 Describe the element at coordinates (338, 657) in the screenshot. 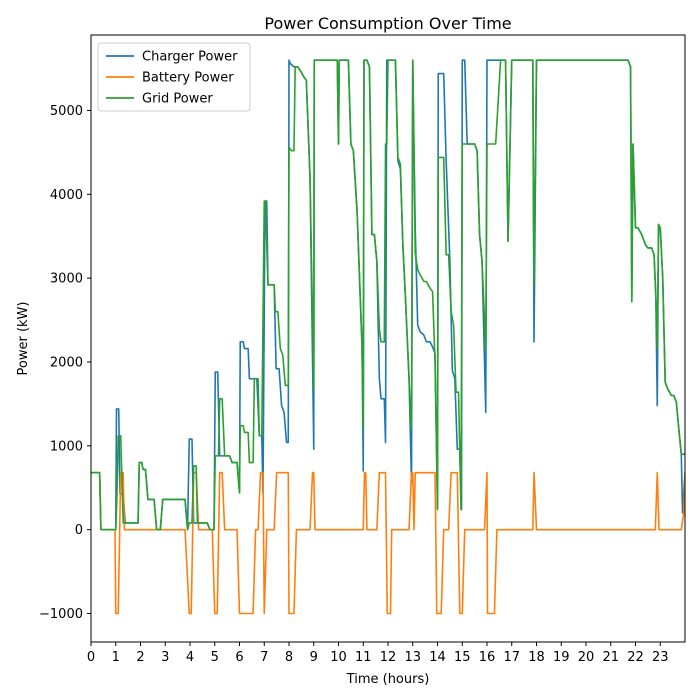

I see `x-tick-label: 10` at that location.